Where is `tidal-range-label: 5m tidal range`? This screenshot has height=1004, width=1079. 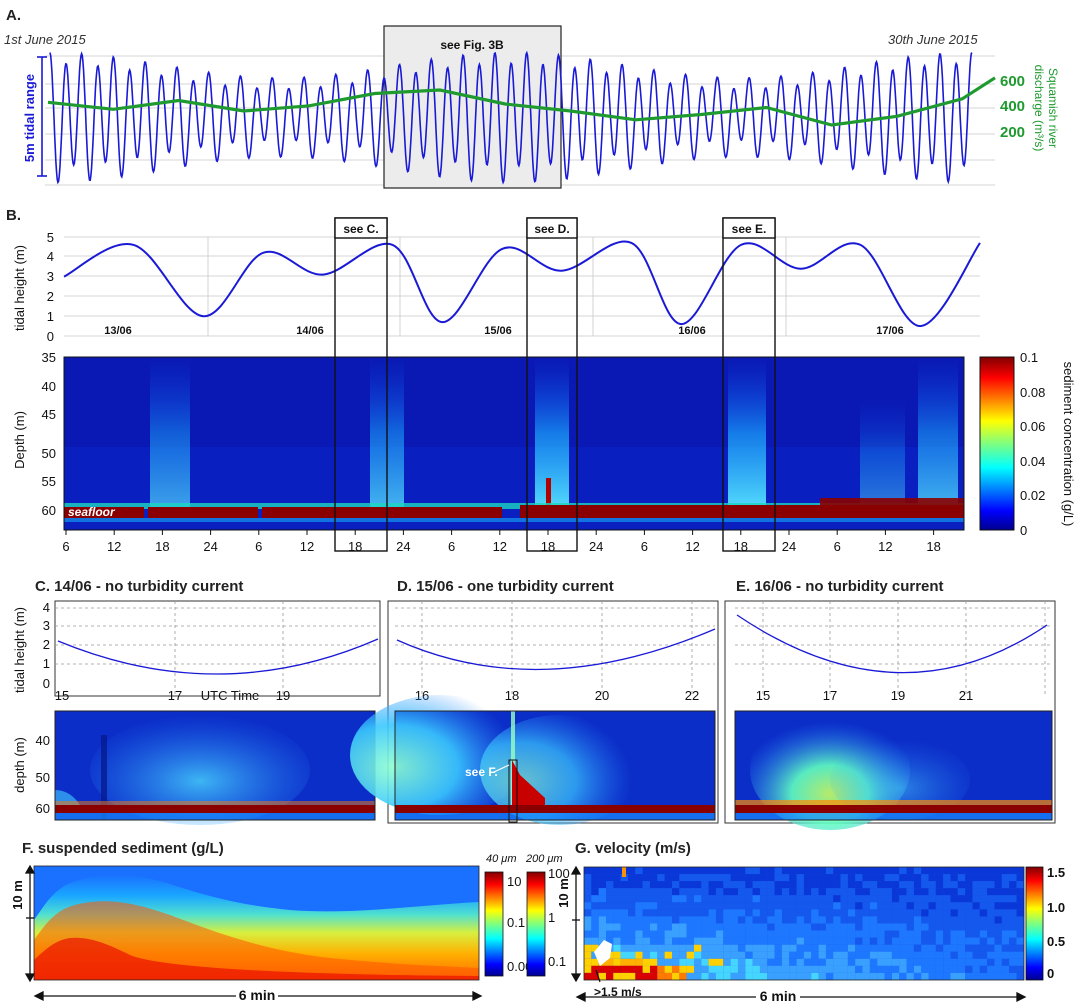 tidal-range-label: 5m tidal range is located at coordinates (29, 118).